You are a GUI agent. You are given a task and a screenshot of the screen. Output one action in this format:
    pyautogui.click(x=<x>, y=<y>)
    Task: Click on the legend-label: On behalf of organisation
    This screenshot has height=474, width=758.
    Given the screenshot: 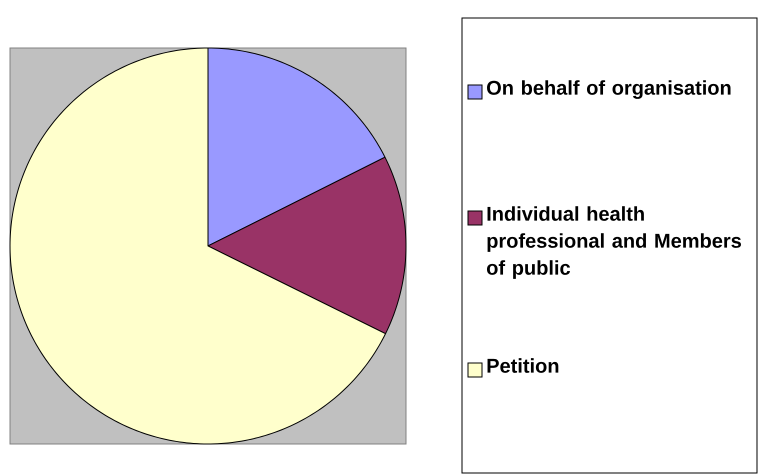 What is the action you would take?
    pyautogui.click(x=609, y=89)
    